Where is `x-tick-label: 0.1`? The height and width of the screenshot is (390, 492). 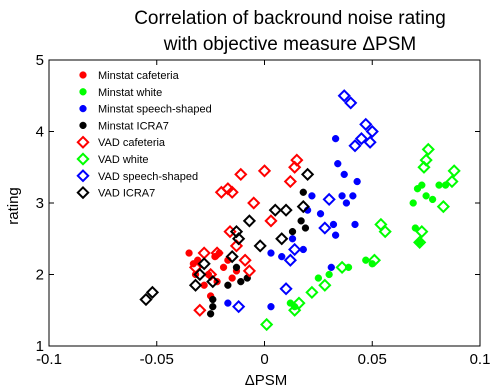 x-tick-label: 0.1 is located at coordinates (480, 359).